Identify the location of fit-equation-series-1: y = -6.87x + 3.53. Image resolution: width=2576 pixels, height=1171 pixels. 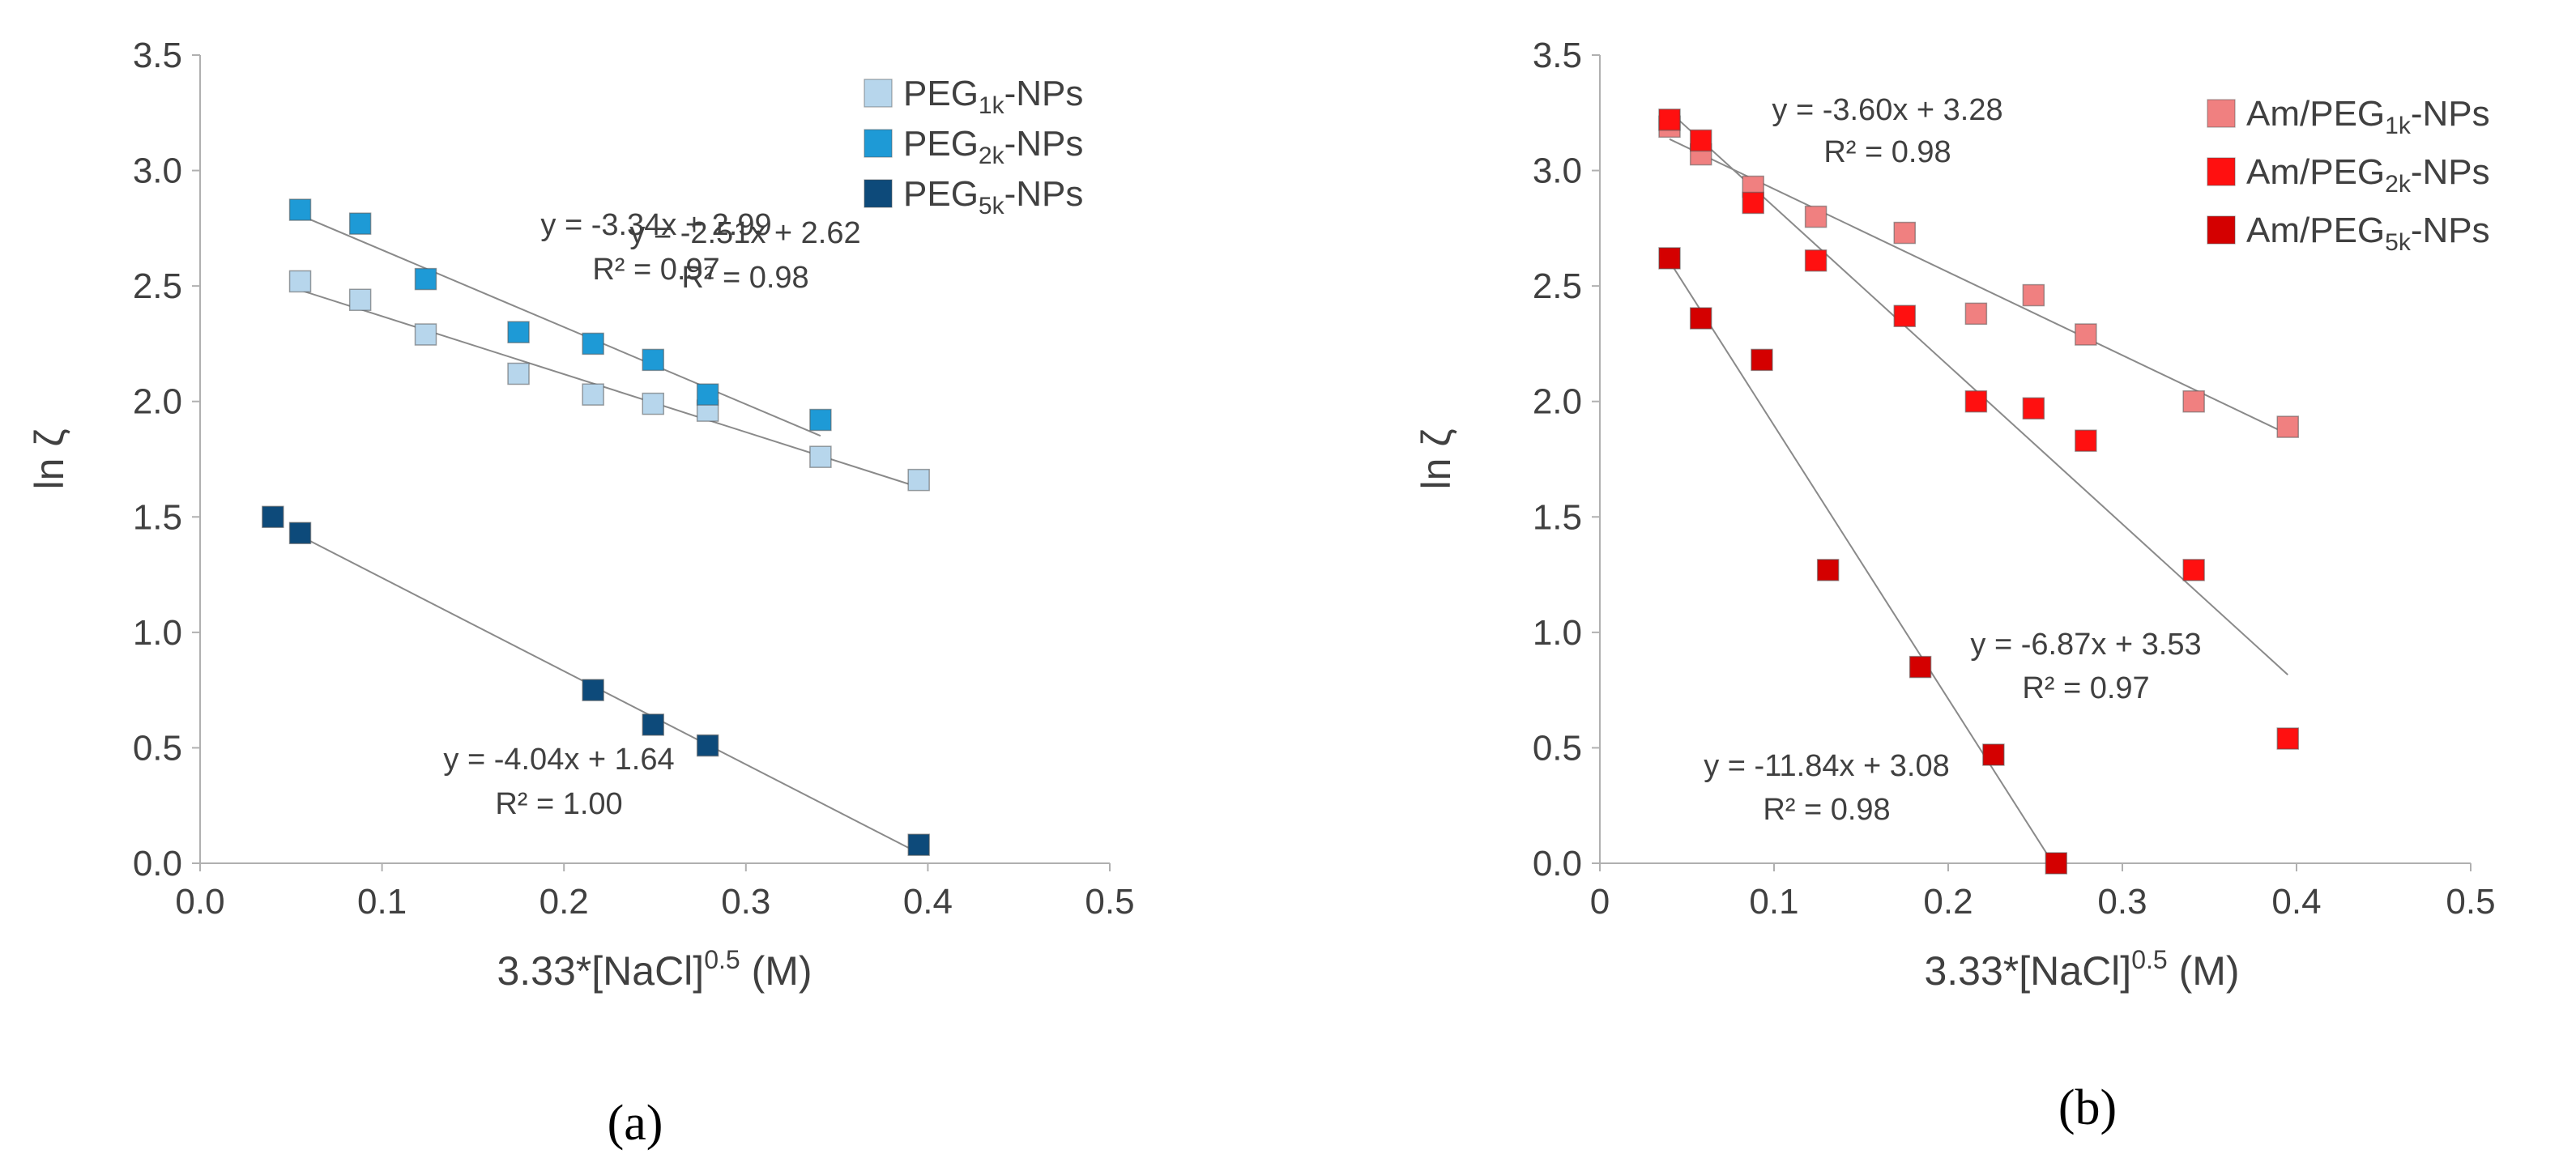
(2085, 645).